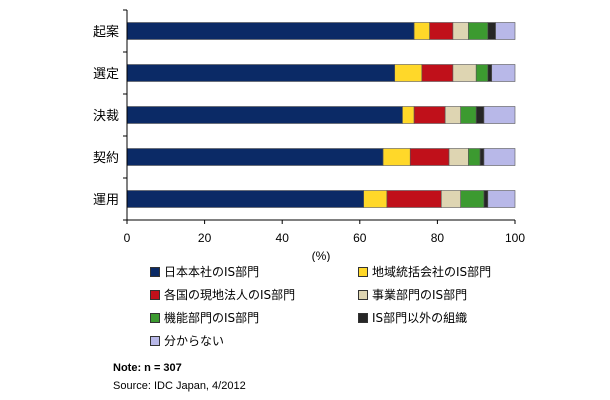 Image resolution: width=610 pixels, height=400 pixels. What do you see at coordinates (420, 318) in the screenshot?
I see `legend-label: IS部門以外の組織` at bounding box center [420, 318].